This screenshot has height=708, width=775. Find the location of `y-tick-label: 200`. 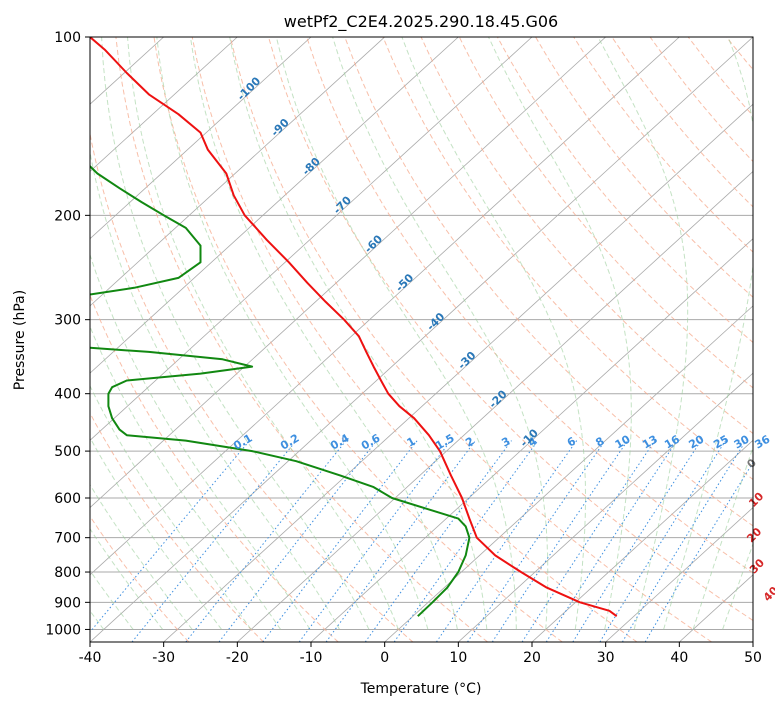

y-tick-label: 200 is located at coordinates (67, 216).